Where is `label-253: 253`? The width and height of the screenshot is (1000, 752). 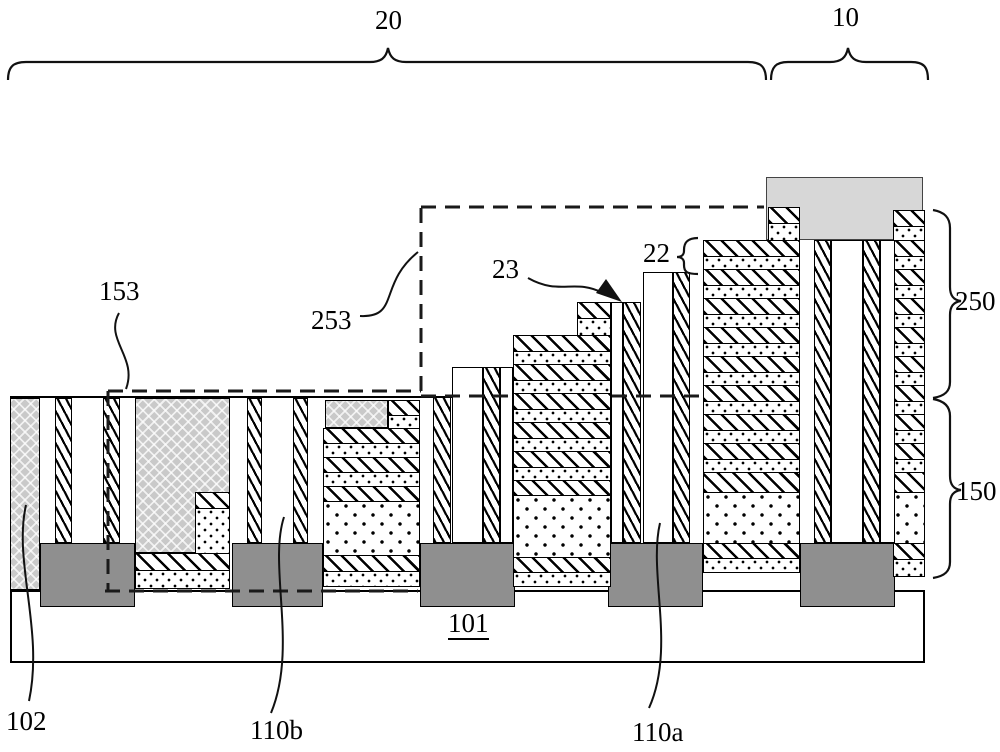
label-253: 253 is located at coordinates (331, 320).